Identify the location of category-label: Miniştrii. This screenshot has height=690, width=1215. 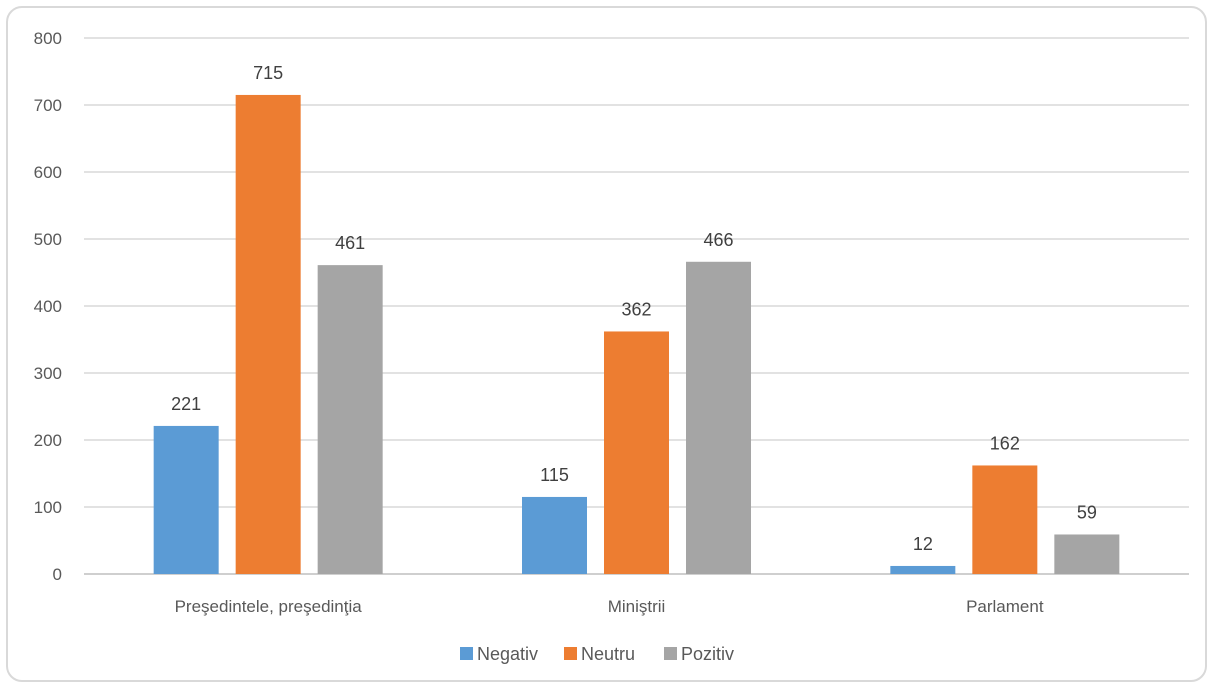
(637, 606).